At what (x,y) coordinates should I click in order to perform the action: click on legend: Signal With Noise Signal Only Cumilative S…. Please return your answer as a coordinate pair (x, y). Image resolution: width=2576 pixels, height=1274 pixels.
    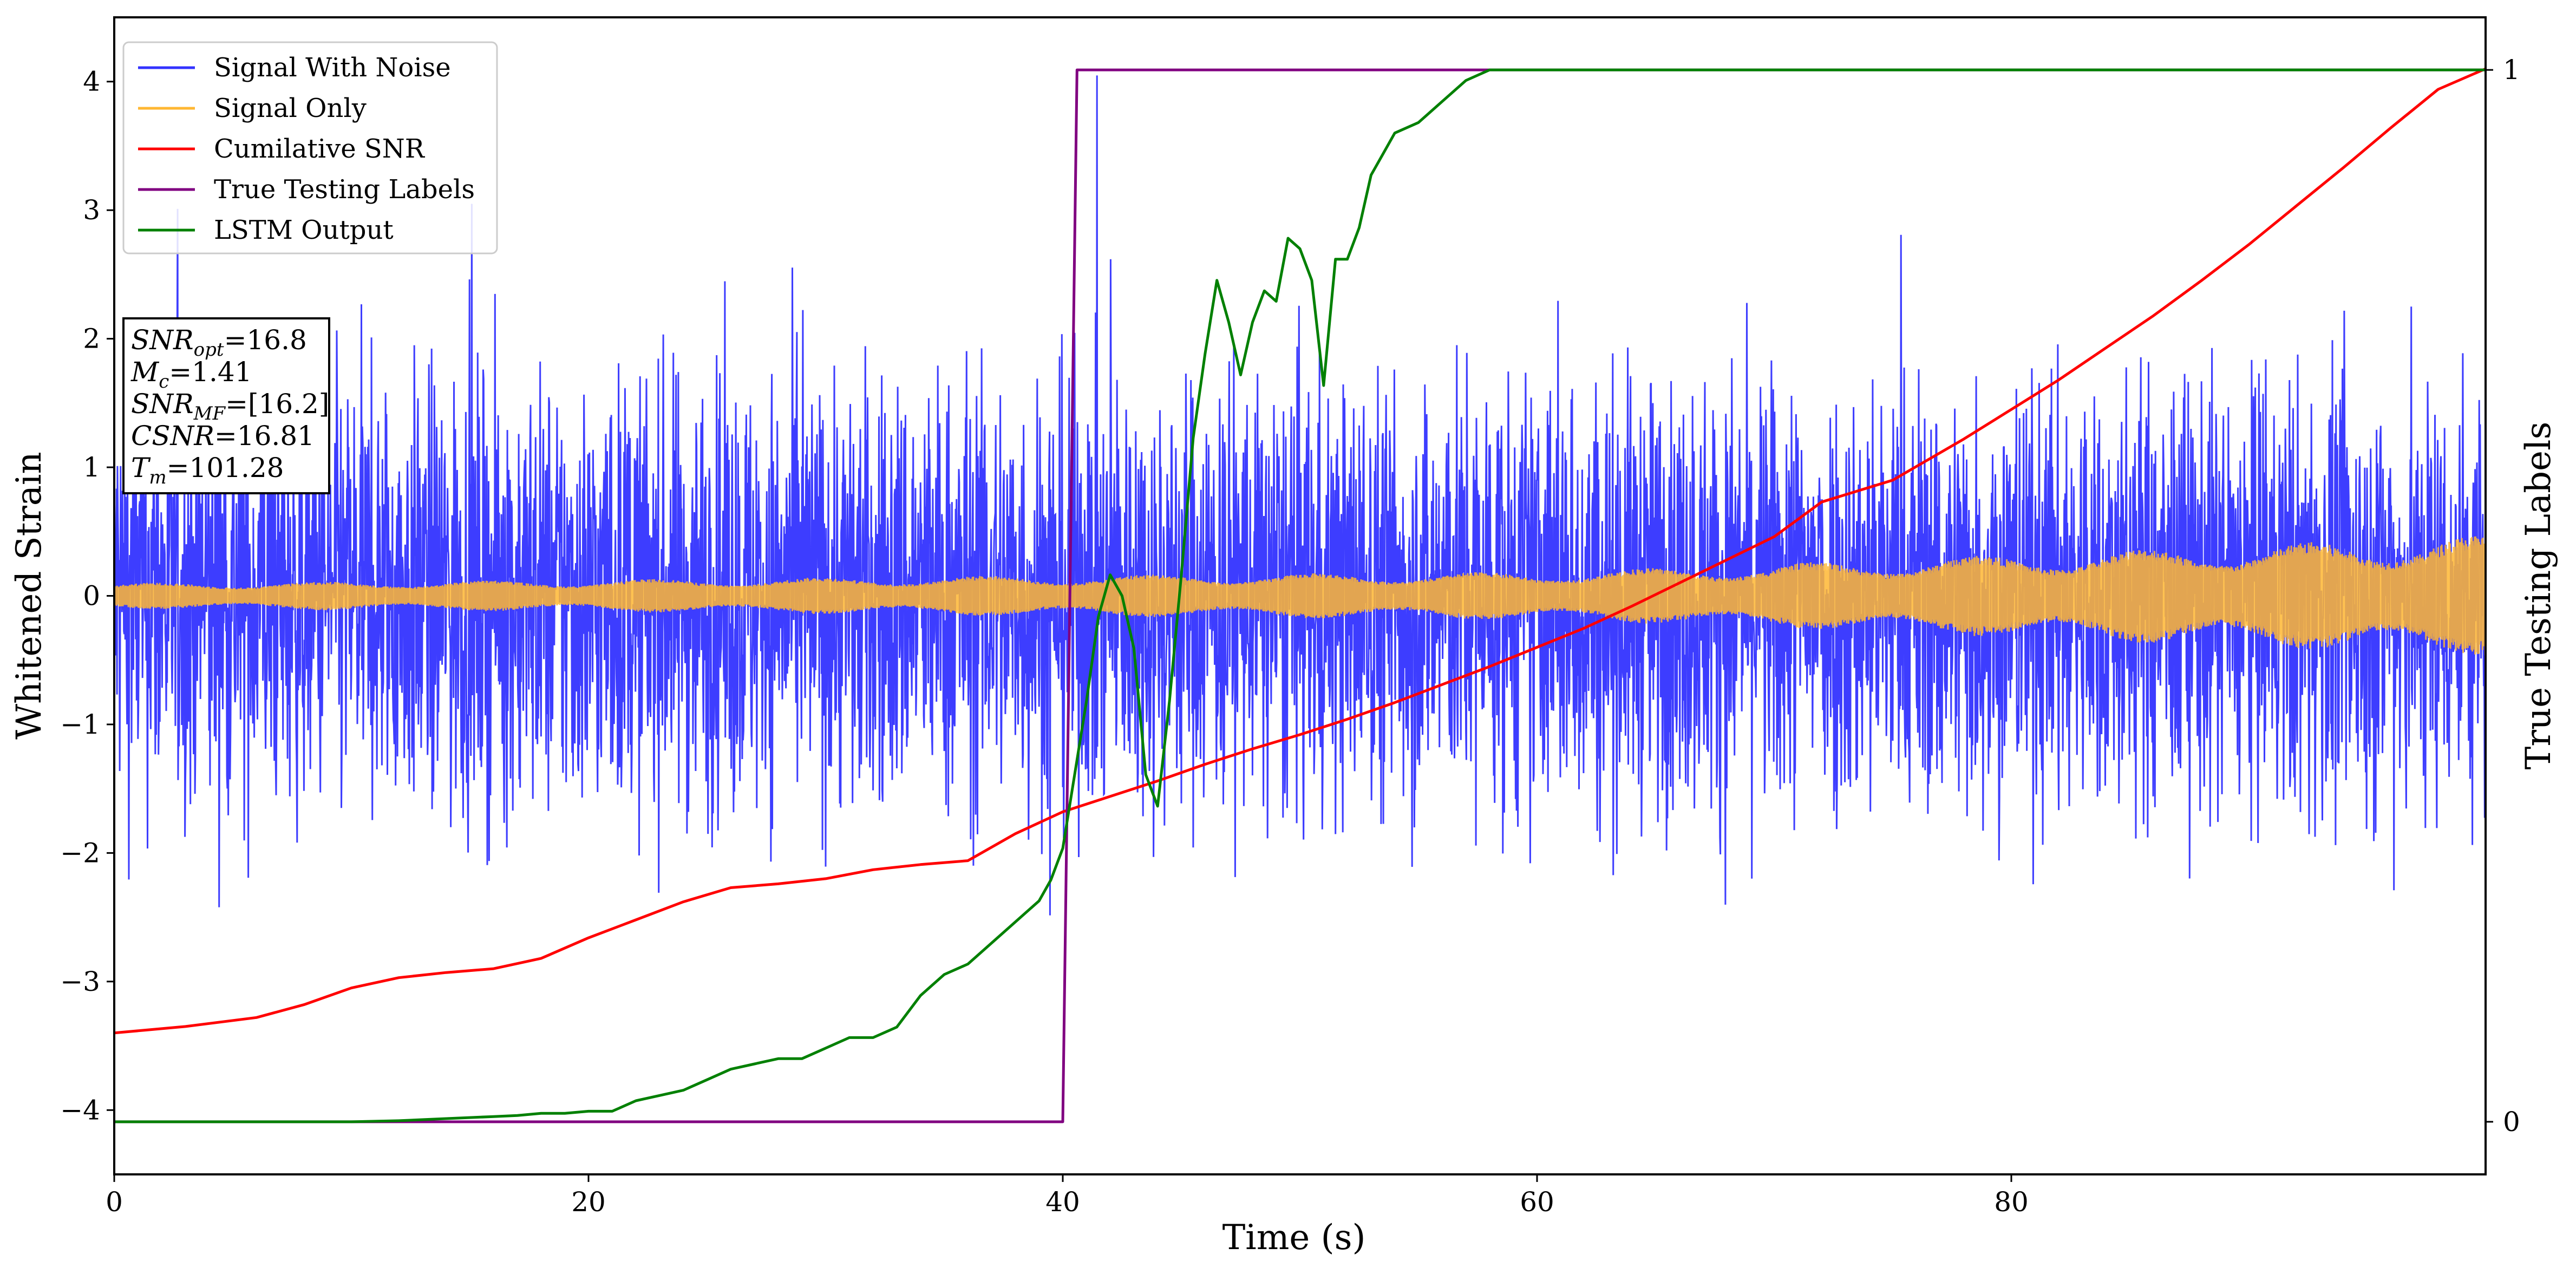
    Looking at the image, I should click on (310, 147).